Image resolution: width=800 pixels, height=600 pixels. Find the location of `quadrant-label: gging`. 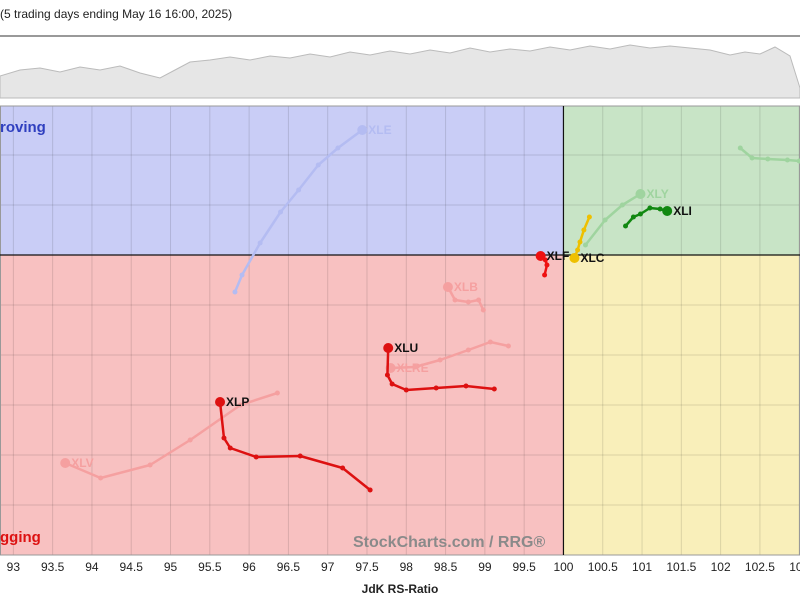

quadrant-label: gging is located at coordinates (20, 537).